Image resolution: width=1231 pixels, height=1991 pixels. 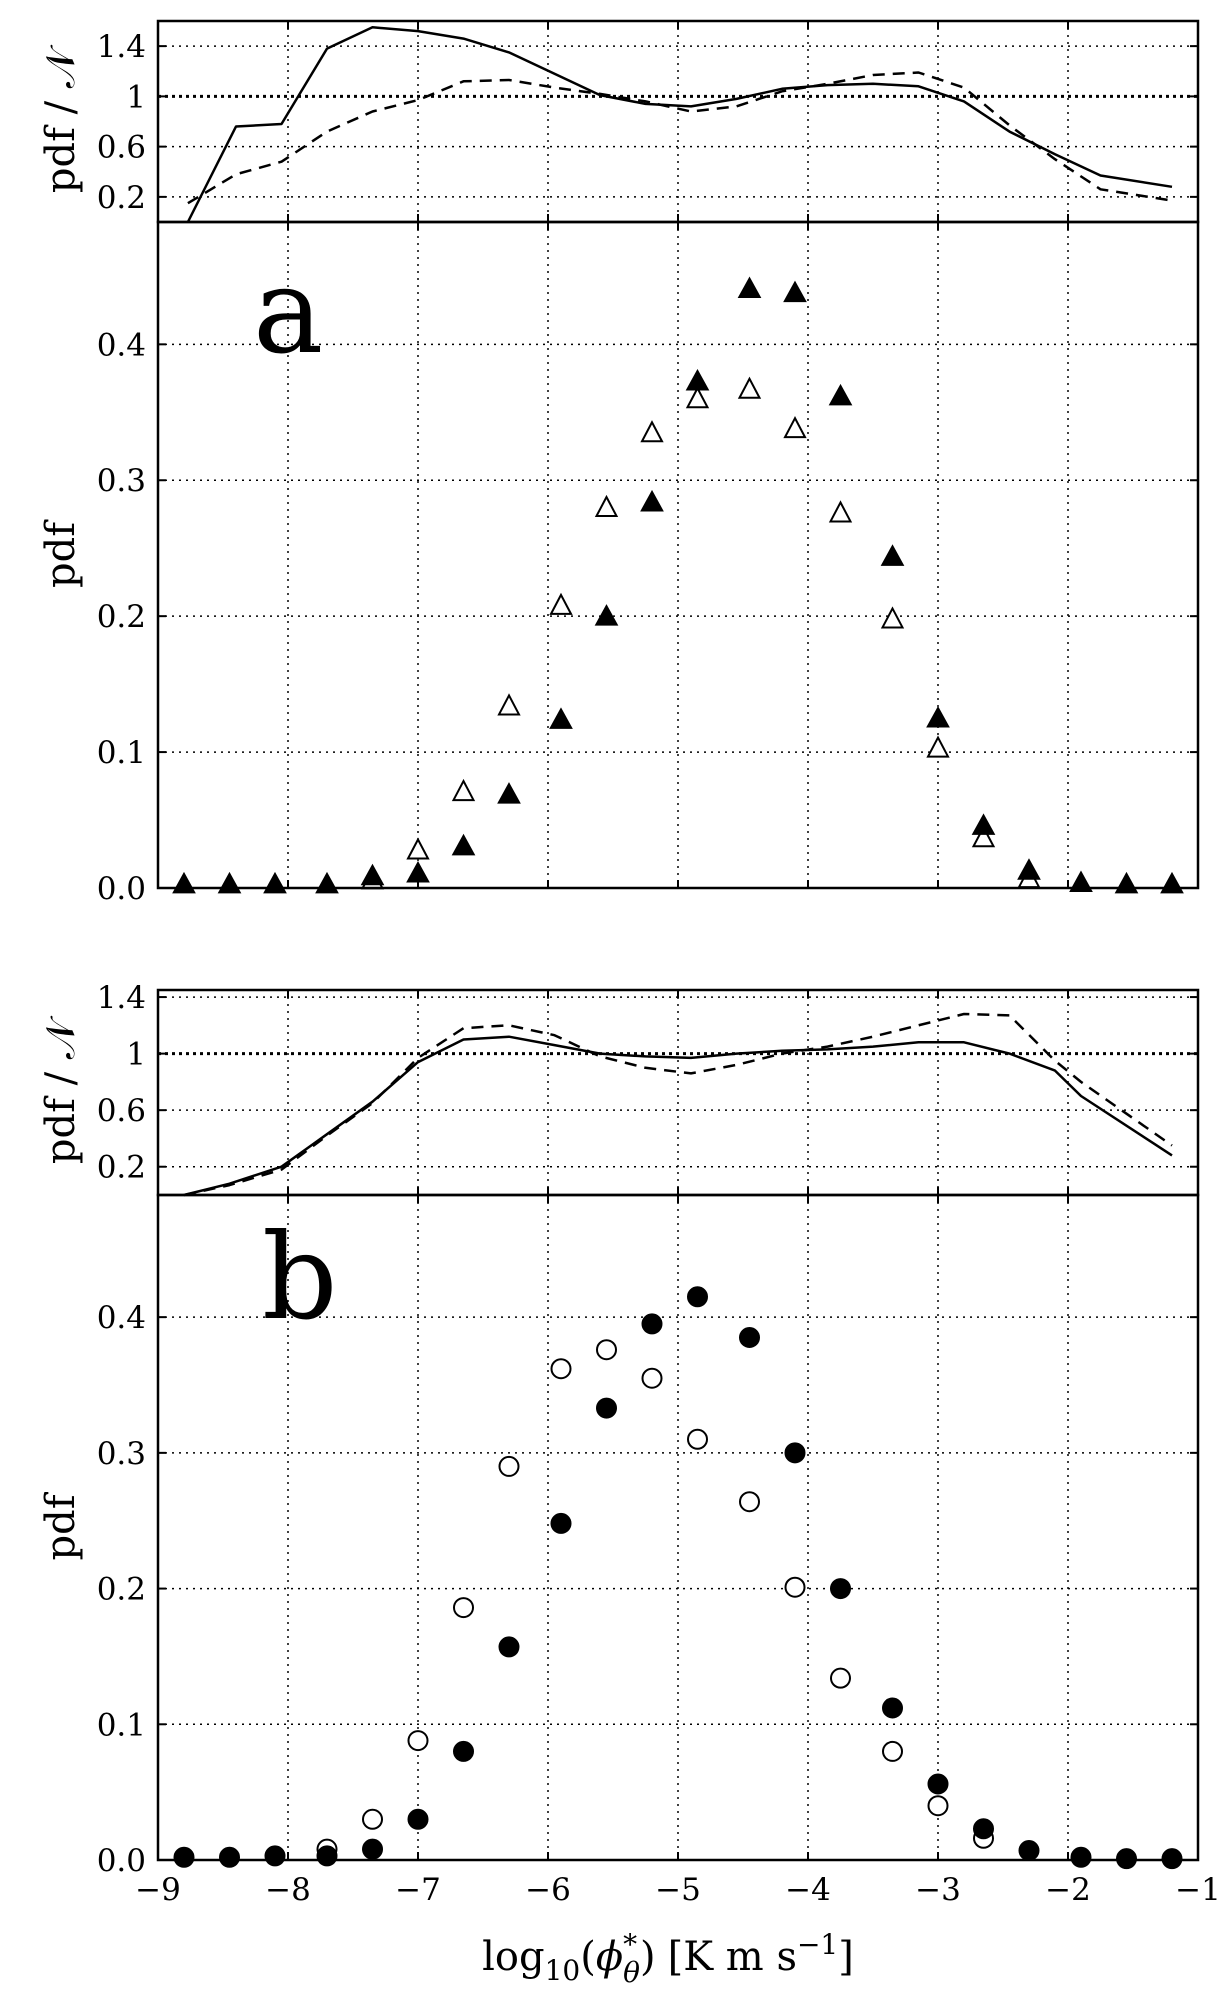 I want to click on xtick-label: −2, so click(x=1068, y=1890).